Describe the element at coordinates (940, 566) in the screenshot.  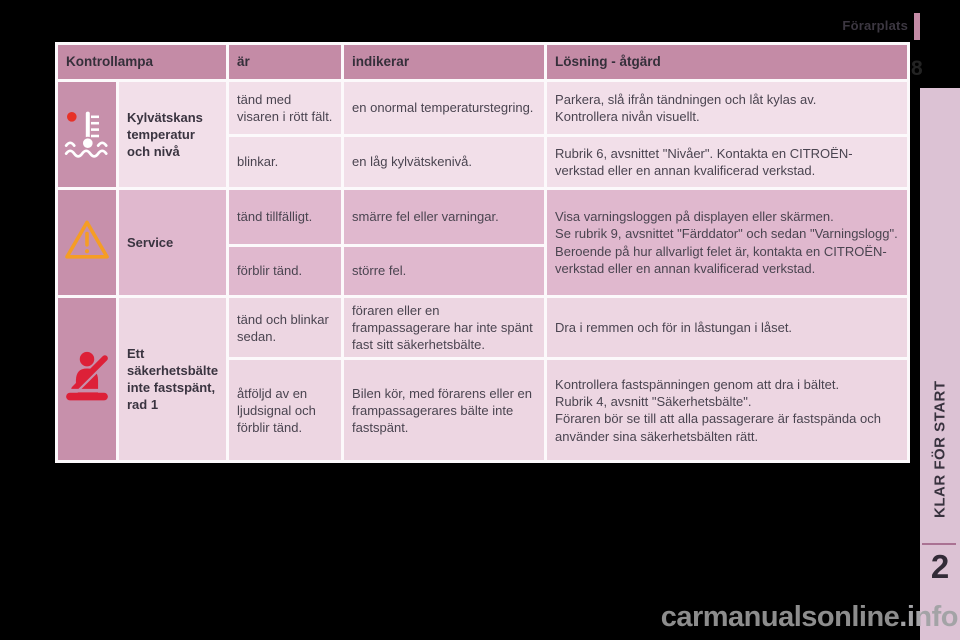
I see `chapter-number: 2` at that location.